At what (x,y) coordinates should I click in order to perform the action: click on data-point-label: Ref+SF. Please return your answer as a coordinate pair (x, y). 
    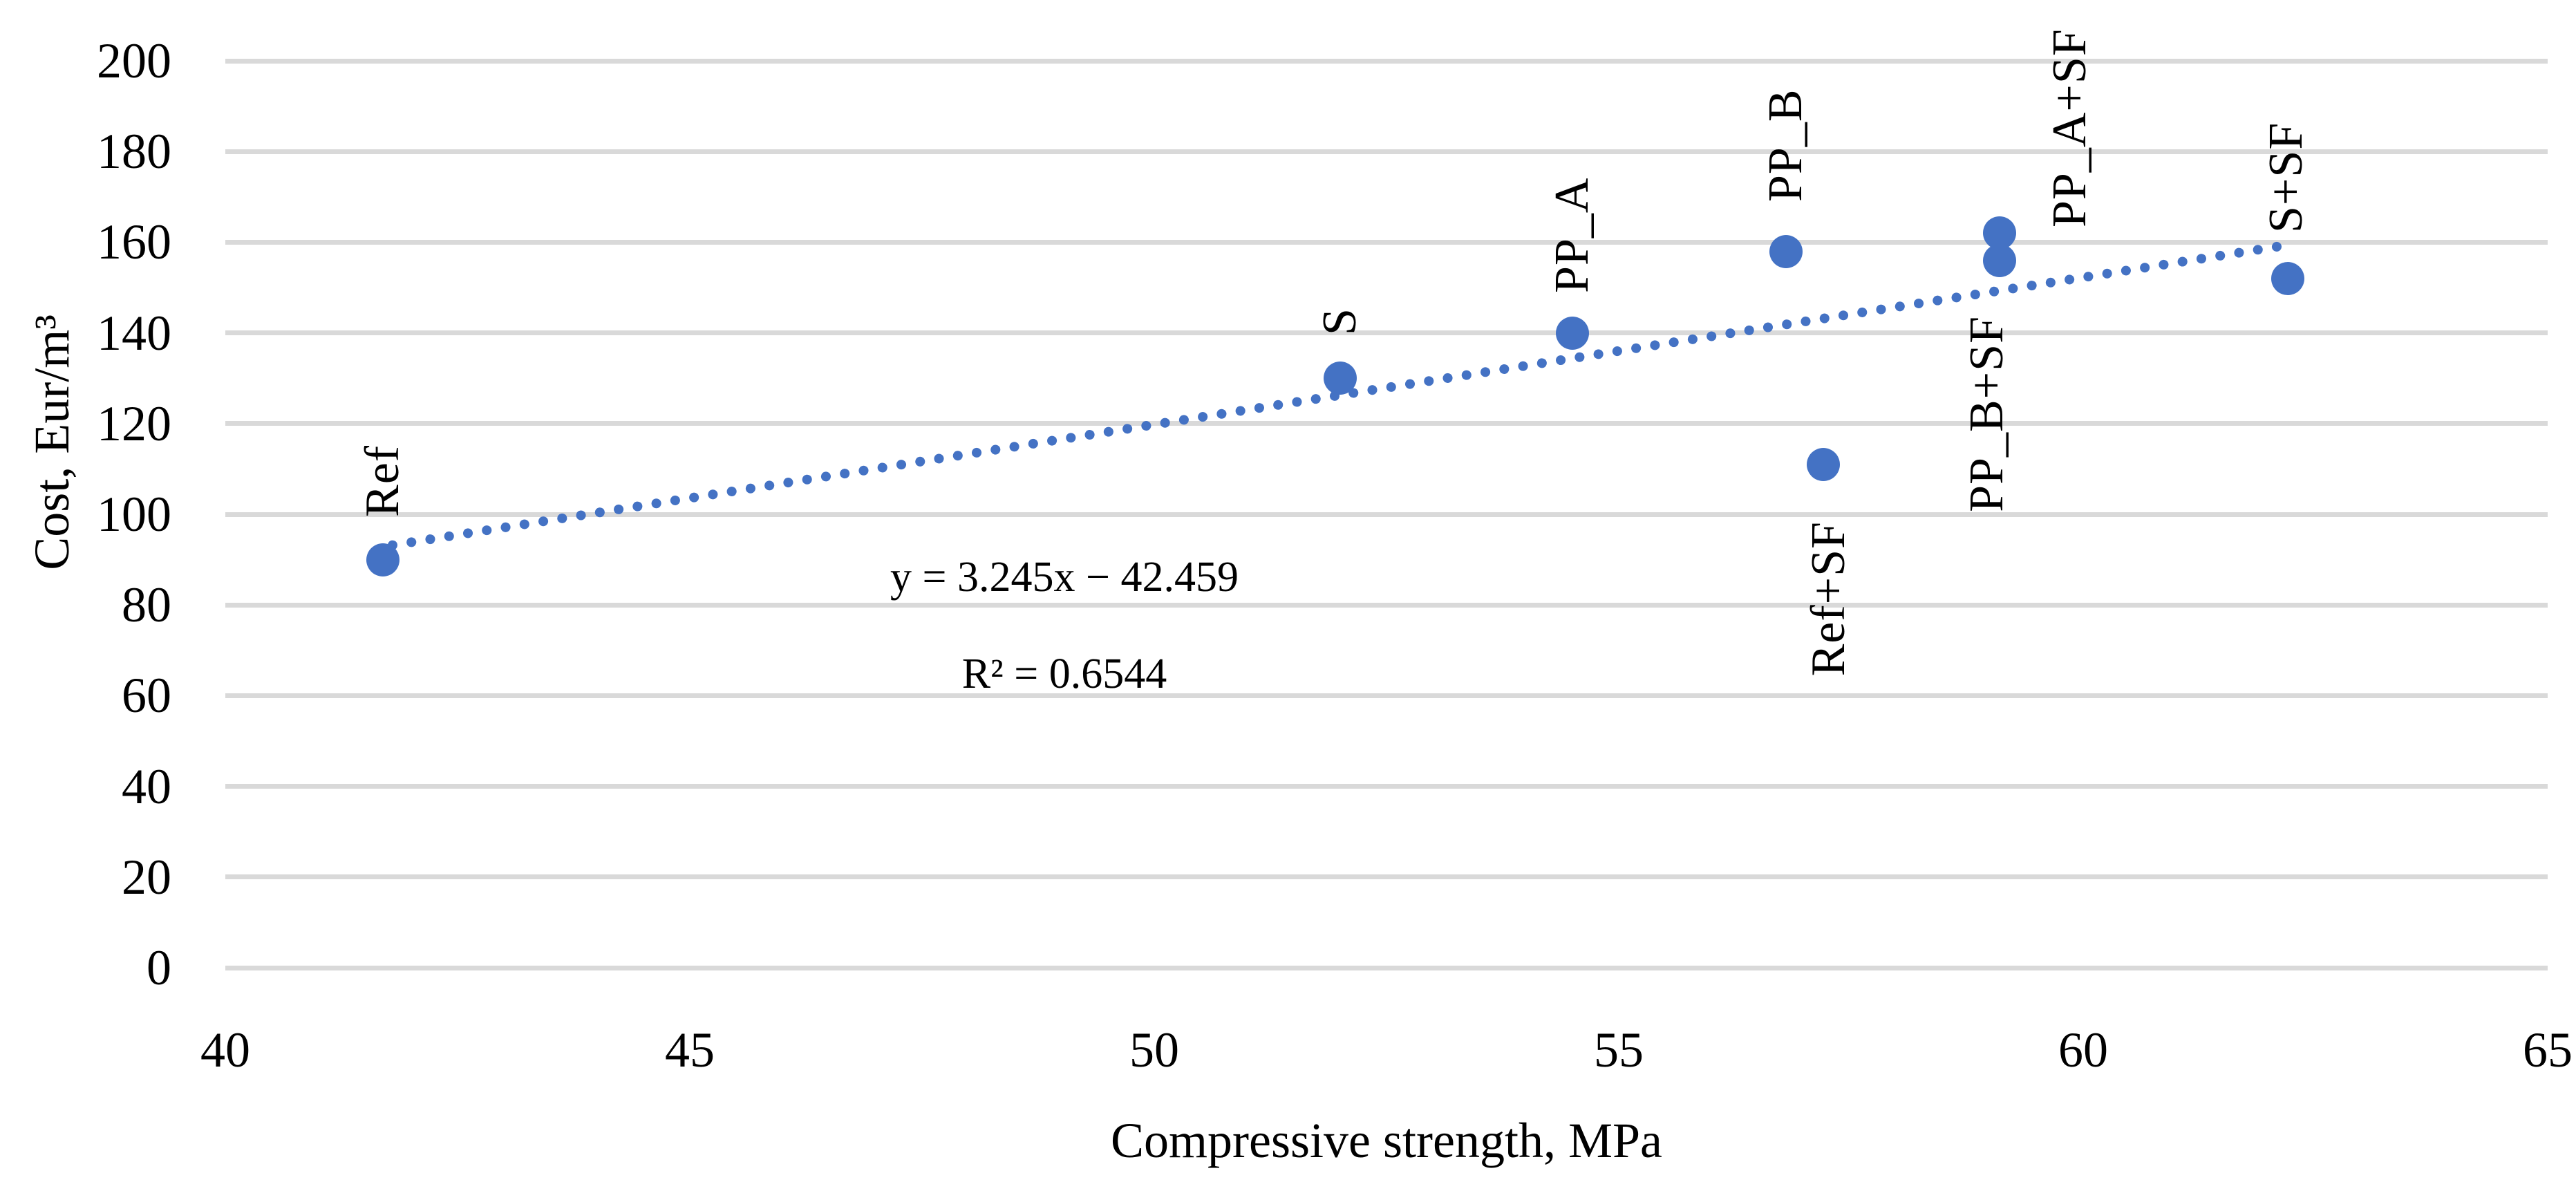
    Looking at the image, I should click on (1828, 598).